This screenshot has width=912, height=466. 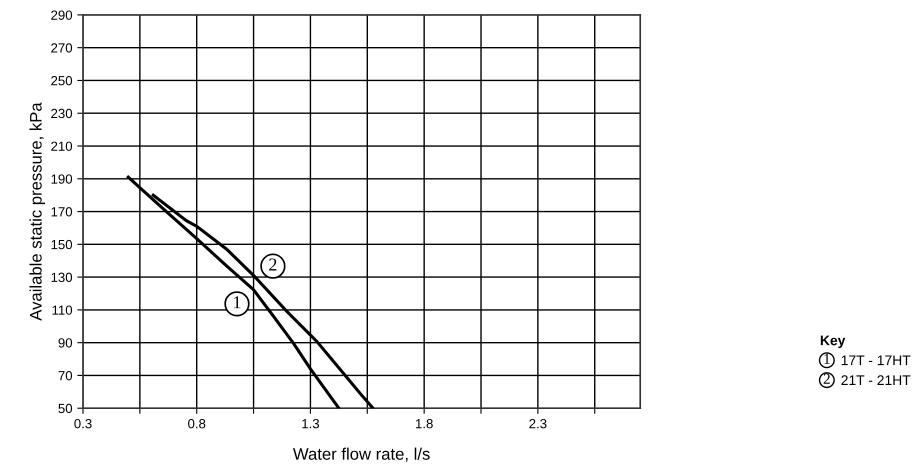 I want to click on annotation: 1, so click(x=237, y=302).